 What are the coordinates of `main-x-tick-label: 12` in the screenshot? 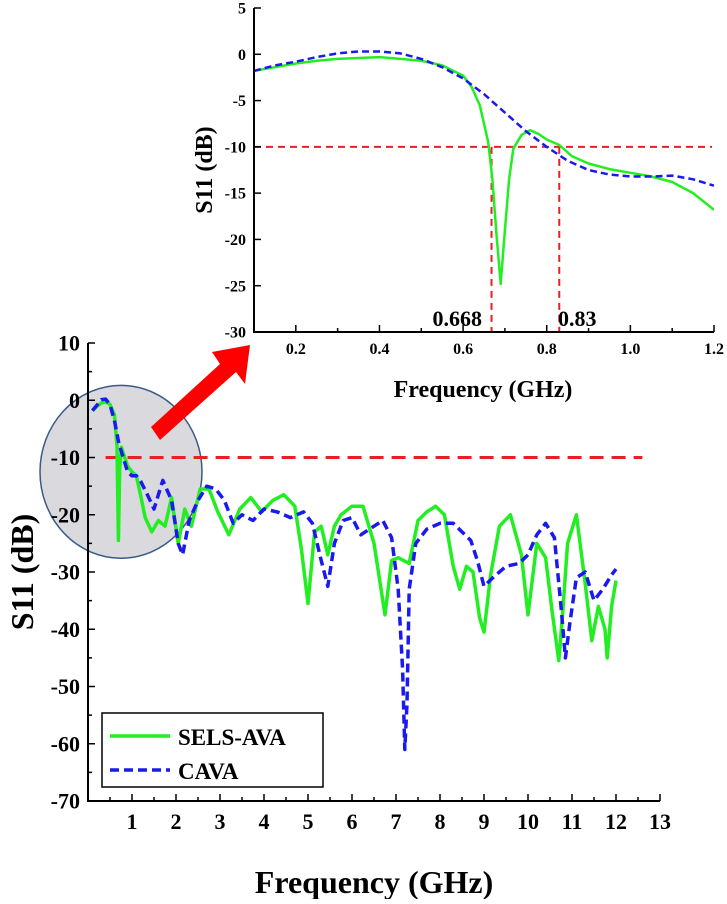 It's located at (616, 821).